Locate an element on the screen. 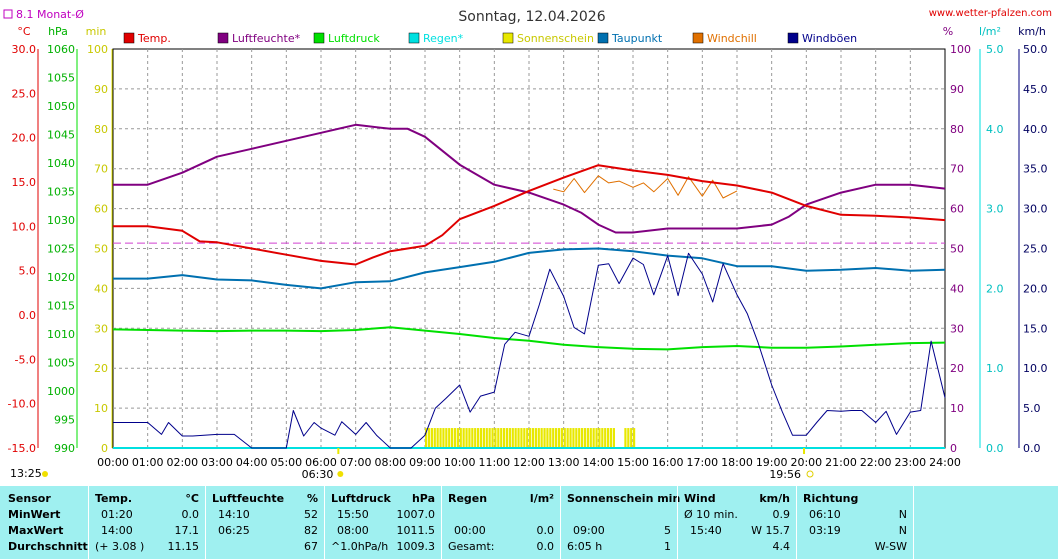  series-temp-line is located at coordinates (529, 215).